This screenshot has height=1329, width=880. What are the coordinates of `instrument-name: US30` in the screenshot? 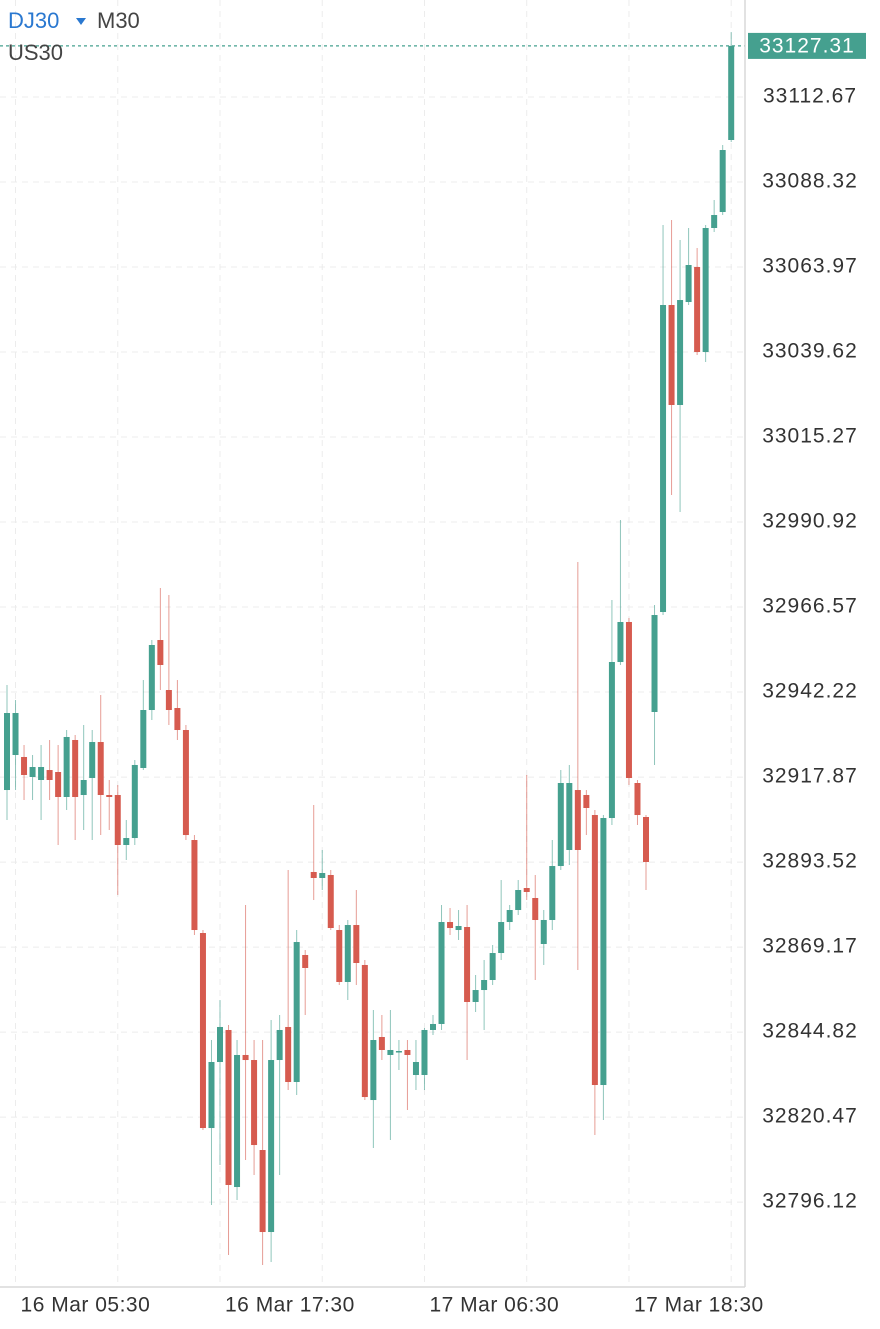 It's located at (35, 52).